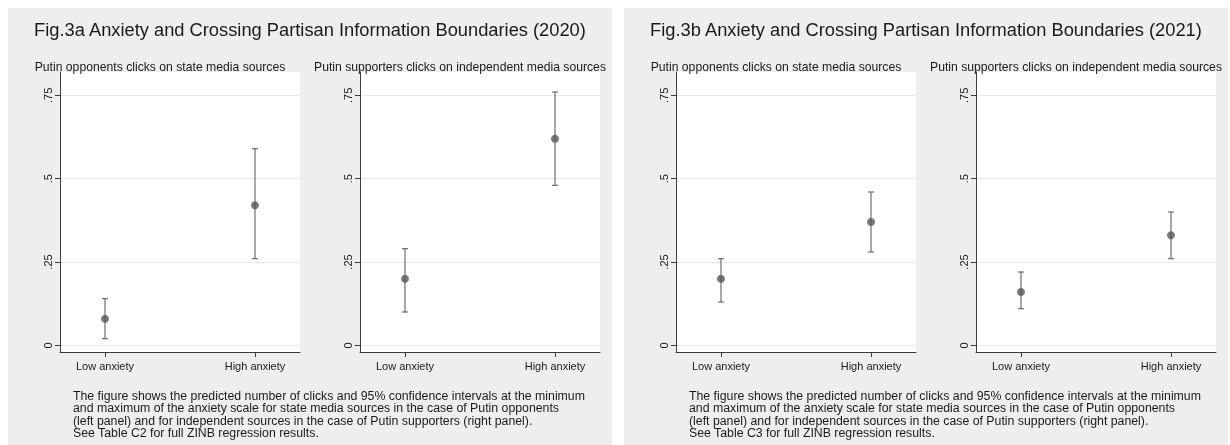 Image resolution: width=1230 pixels, height=445 pixels. I want to click on chart-title: Fig.3b Anxiety and Crossing Partisan Information Boundaries (2021), so click(926, 30).